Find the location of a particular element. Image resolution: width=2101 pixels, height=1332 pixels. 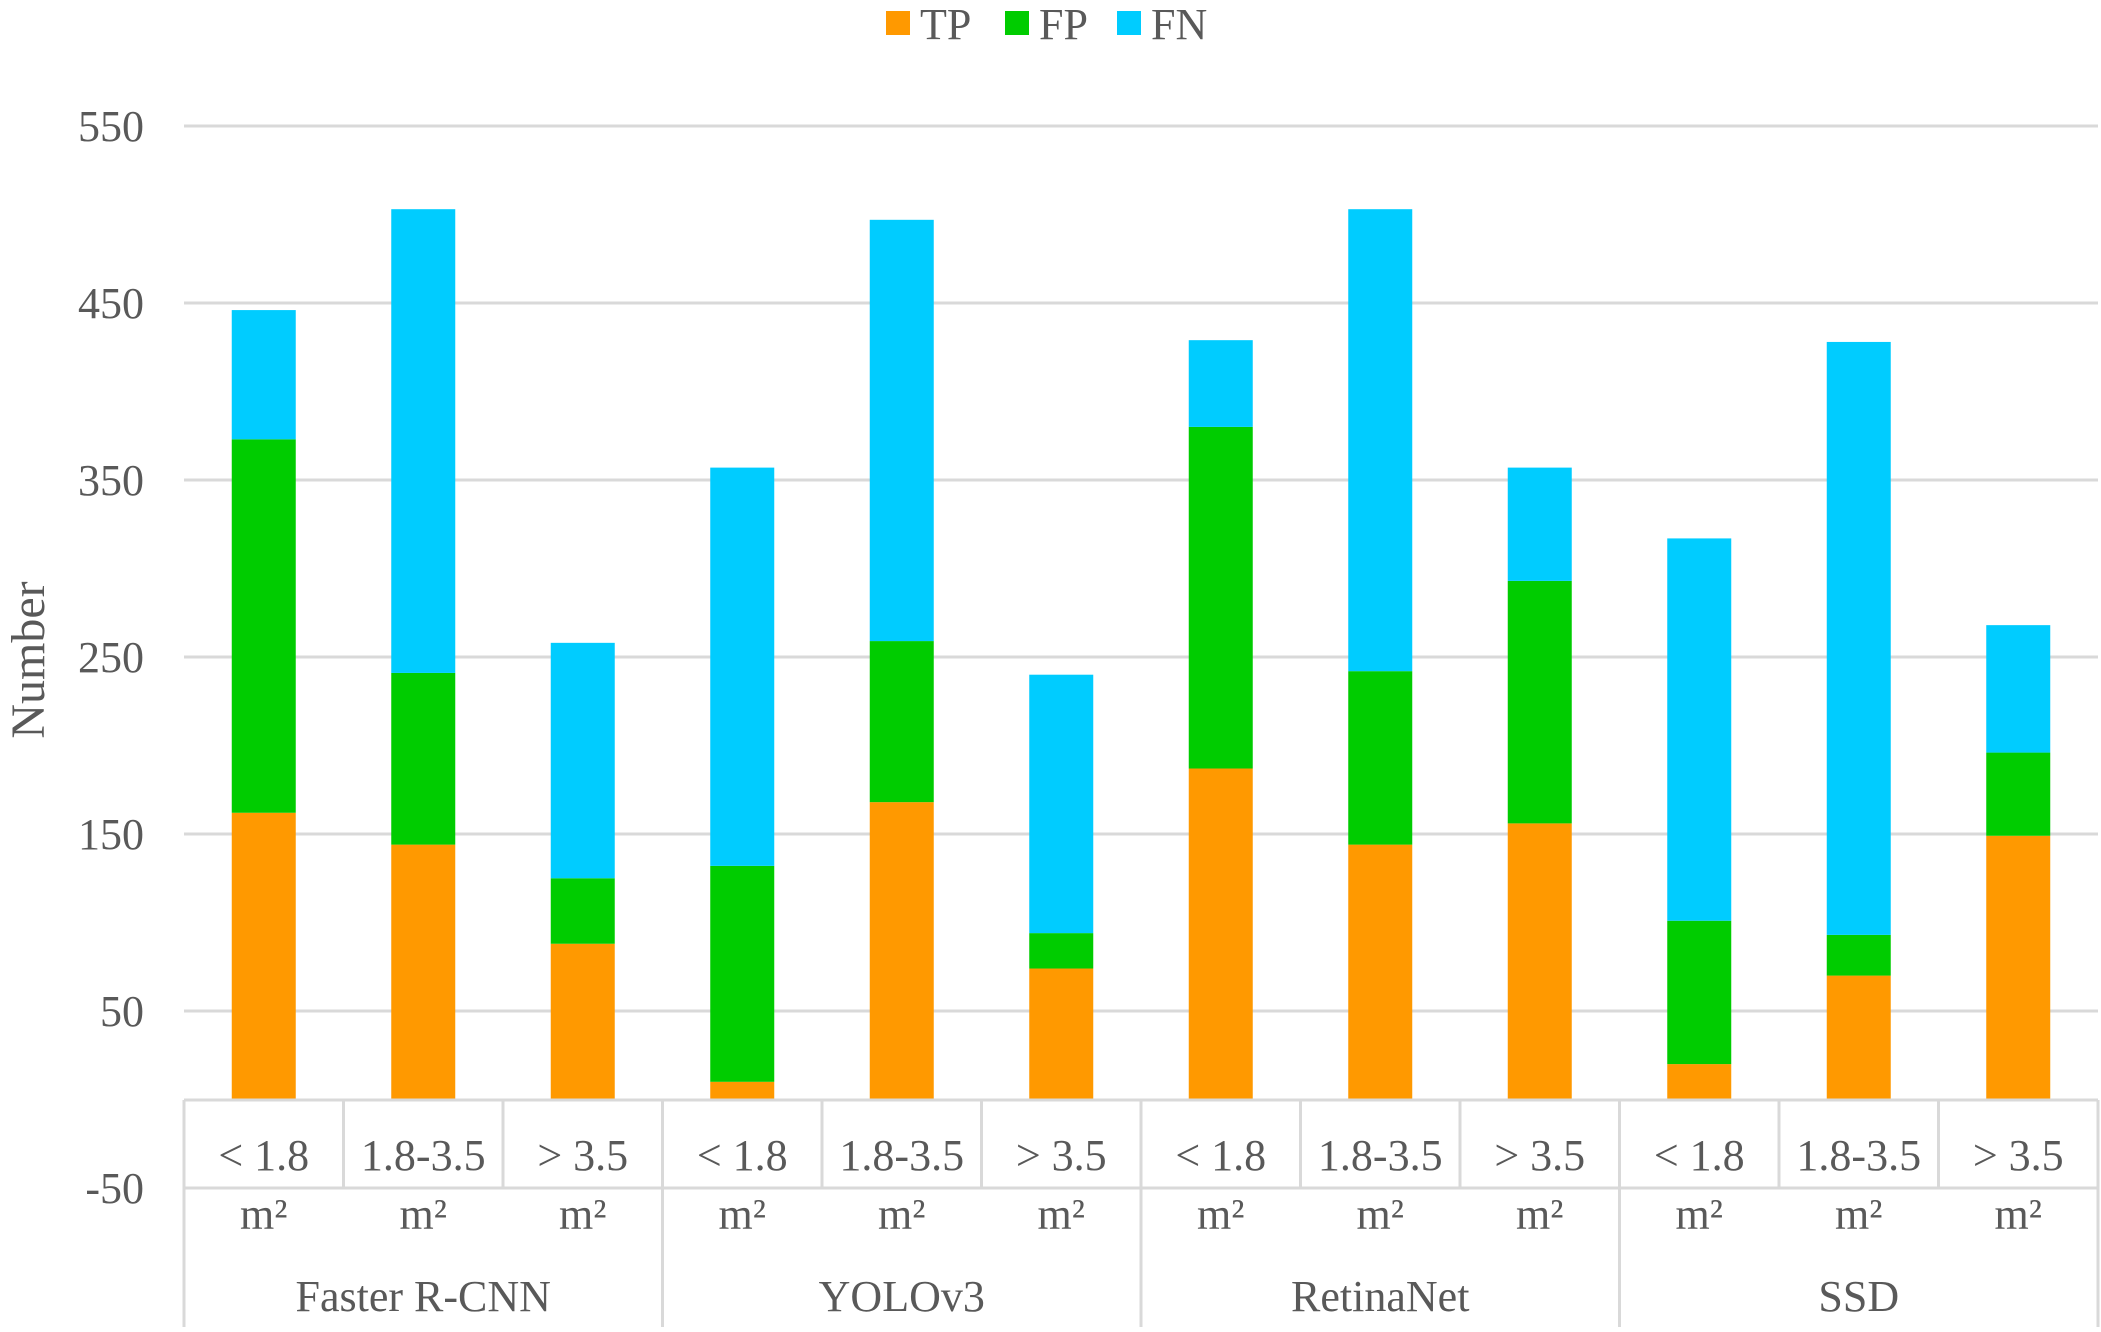

legend-label-fn: FN is located at coordinates (1179, 24).